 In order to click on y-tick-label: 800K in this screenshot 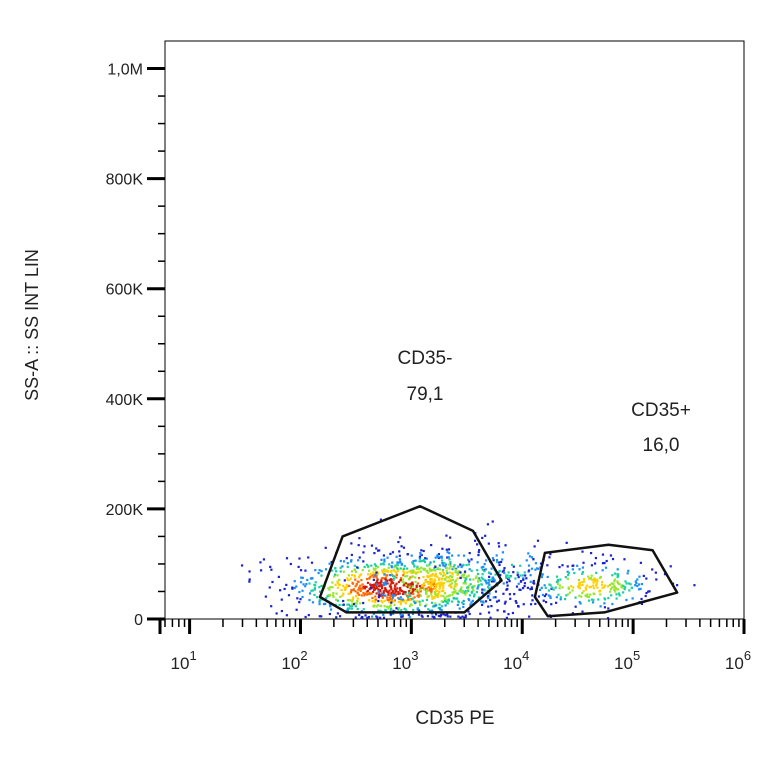, I will do `click(125, 180)`.